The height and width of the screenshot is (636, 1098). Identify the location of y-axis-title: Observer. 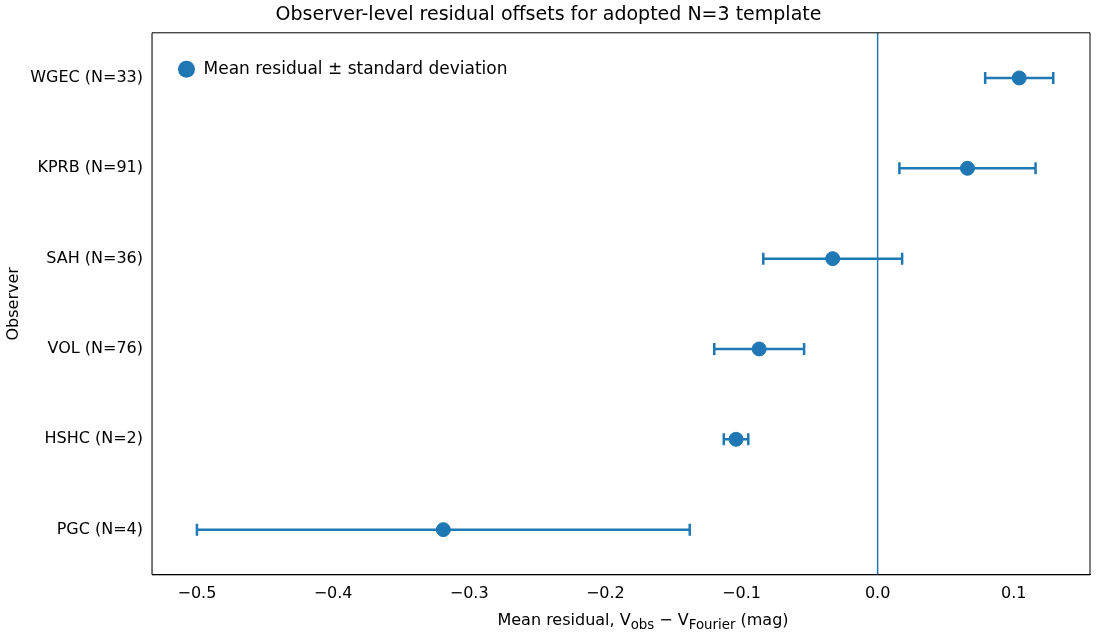
(12, 303).